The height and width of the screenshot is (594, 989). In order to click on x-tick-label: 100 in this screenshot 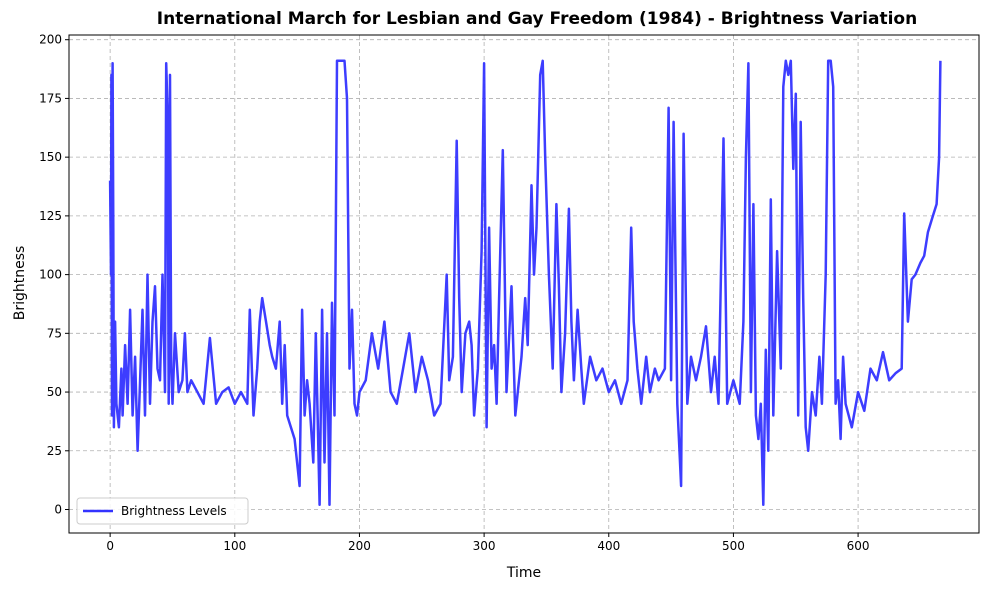, I will do `click(234, 546)`.